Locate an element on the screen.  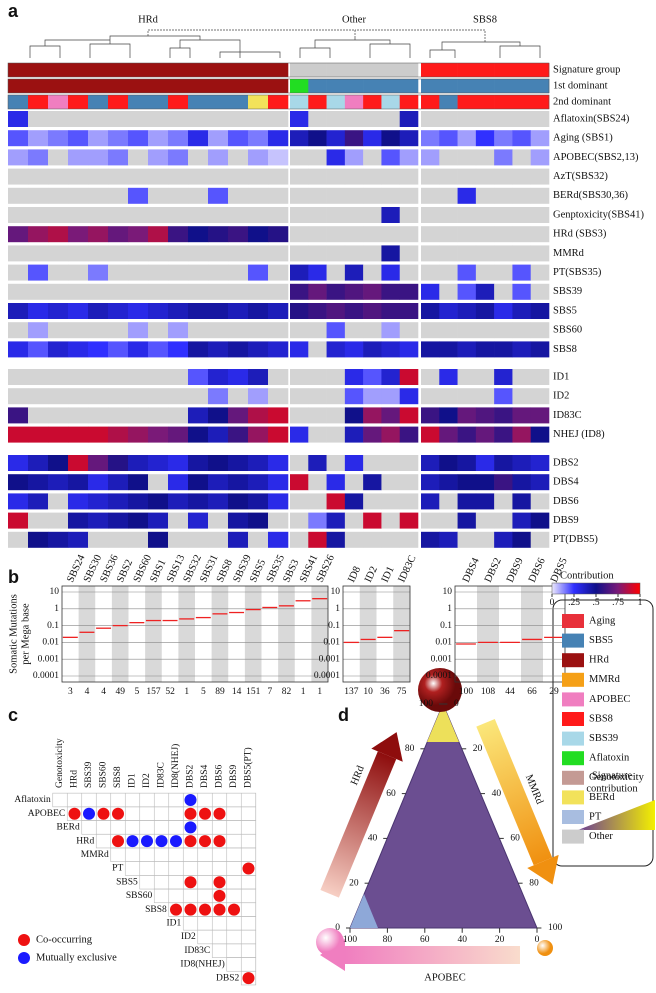
legend-box is located at coordinates (603, 733).